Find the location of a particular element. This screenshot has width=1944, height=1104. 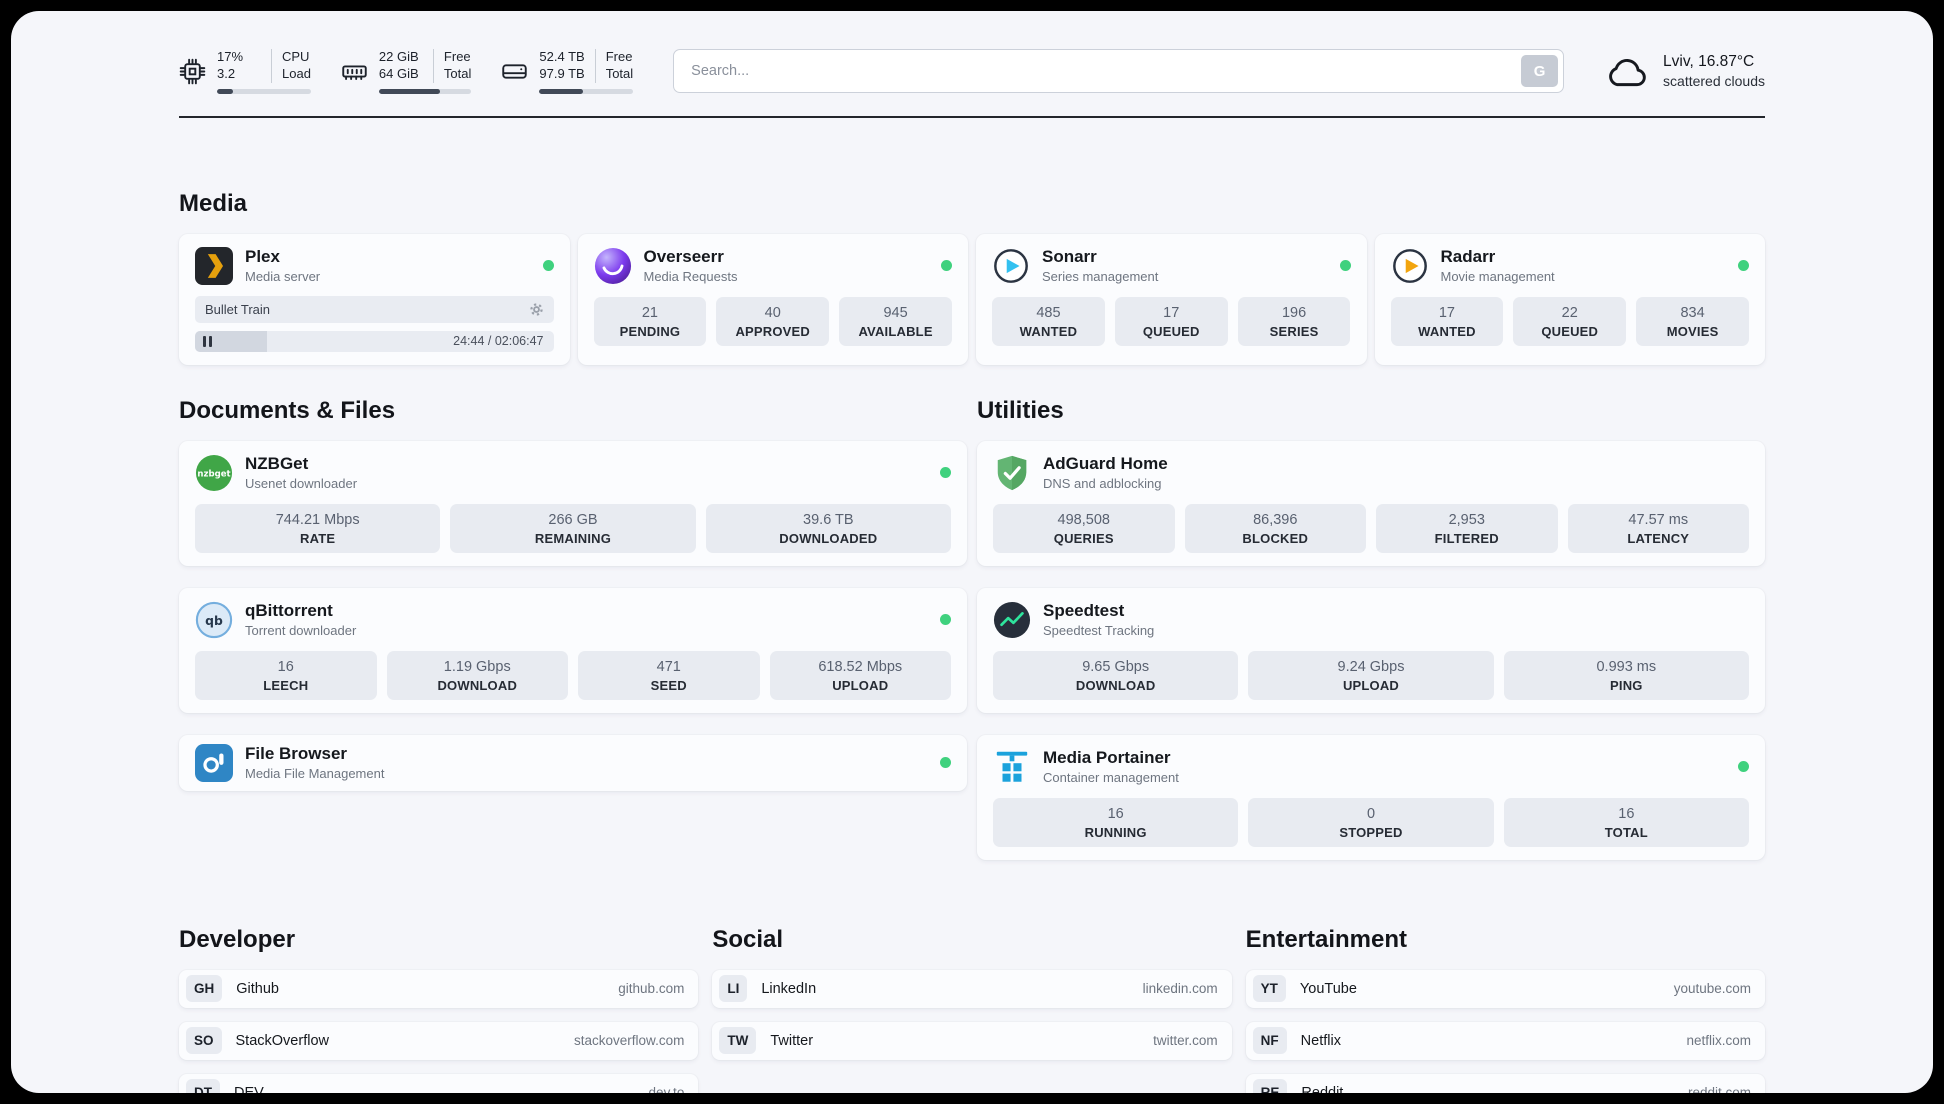

disk-widget: 52.4 TB 97.9 TB Free Total is located at coordinates (567, 71).